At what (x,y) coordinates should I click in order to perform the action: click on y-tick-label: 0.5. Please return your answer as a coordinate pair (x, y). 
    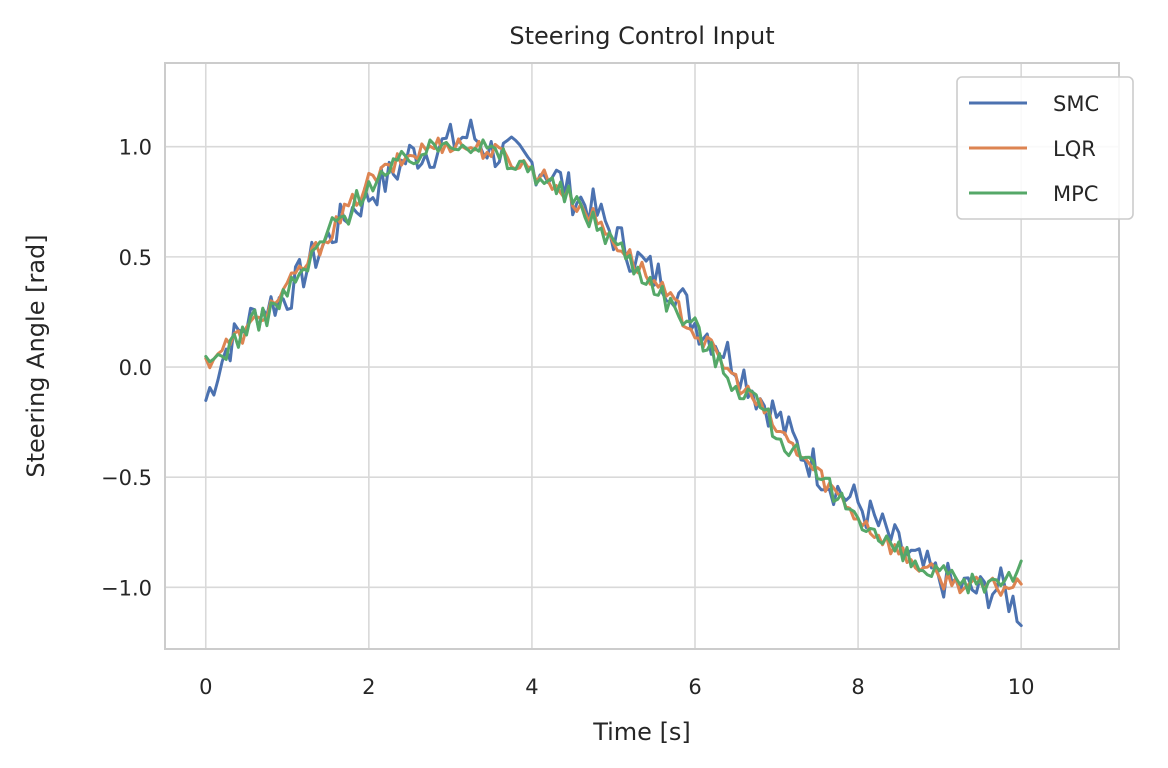
    Looking at the image, I should click on (135, 258).